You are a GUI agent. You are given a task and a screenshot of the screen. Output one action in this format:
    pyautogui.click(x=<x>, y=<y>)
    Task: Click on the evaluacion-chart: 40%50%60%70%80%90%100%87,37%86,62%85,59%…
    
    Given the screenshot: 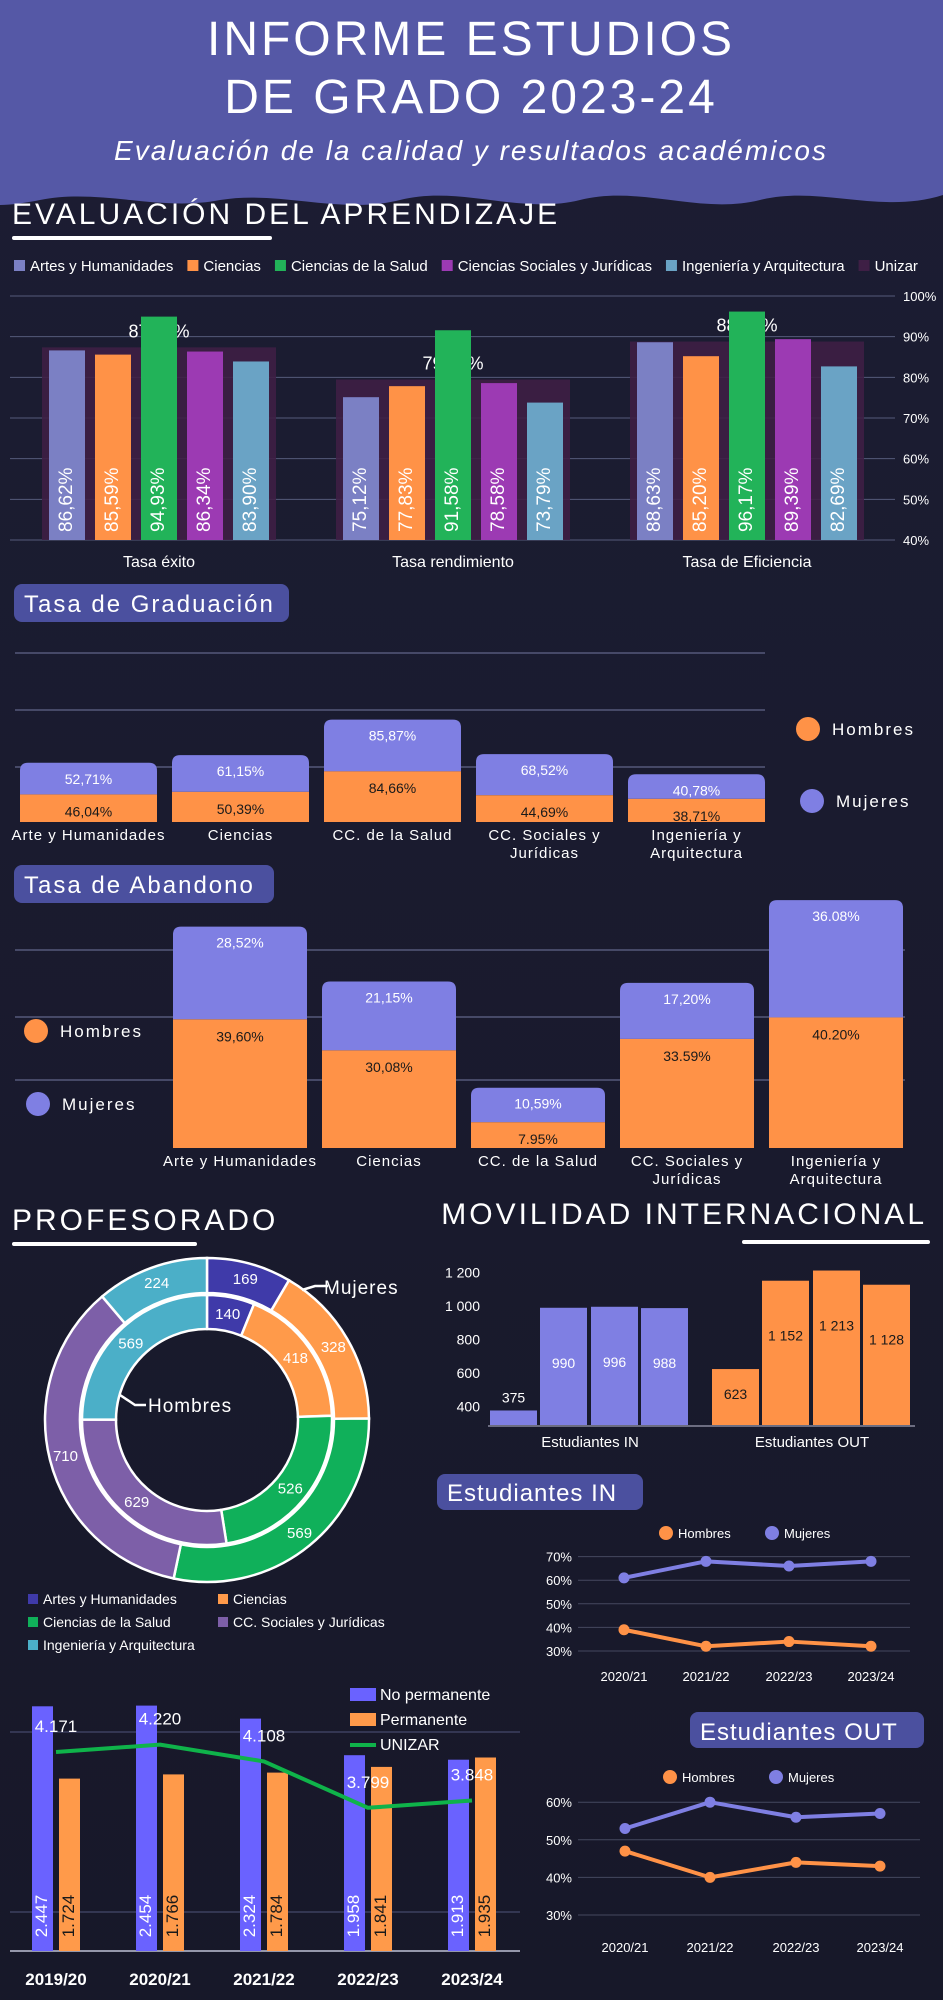 What is the action you would take?
    pyautogui.click(x=473, y=430)
    